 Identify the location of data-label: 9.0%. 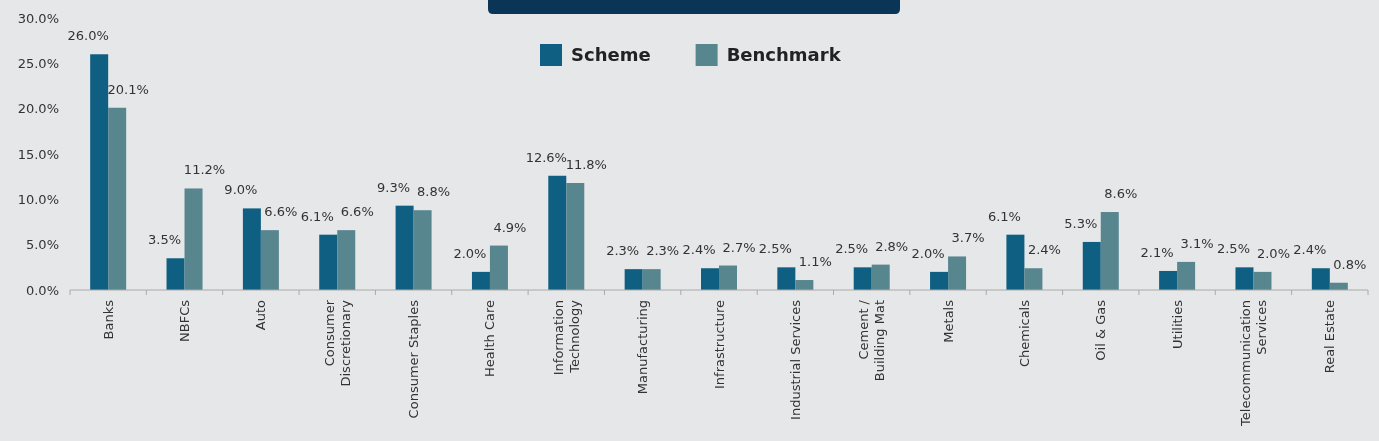
(241, 190).